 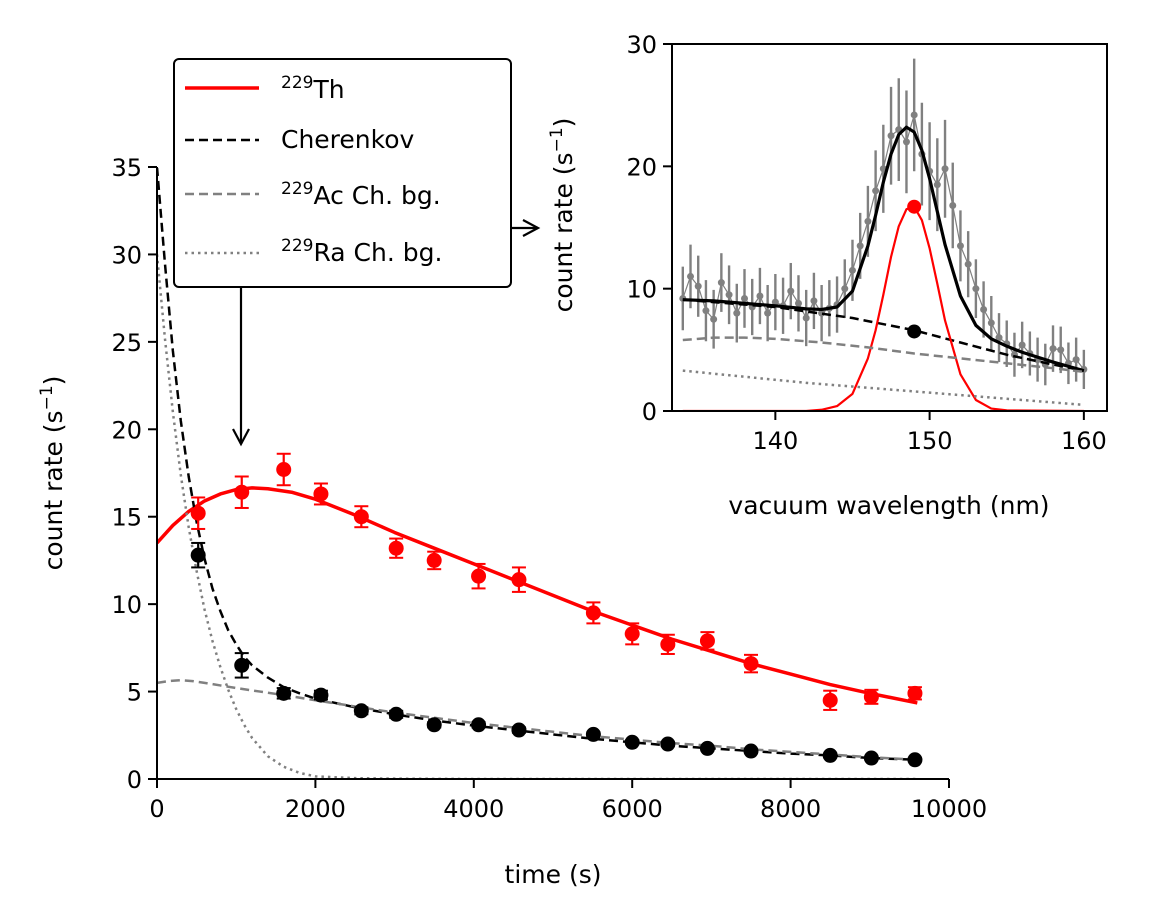 What do you see at coordinates (134, 474) in the screenshot?
I see `main-y-ticks: 0 5 10 15 20 25 30 35` at bounding box center [134, 474].